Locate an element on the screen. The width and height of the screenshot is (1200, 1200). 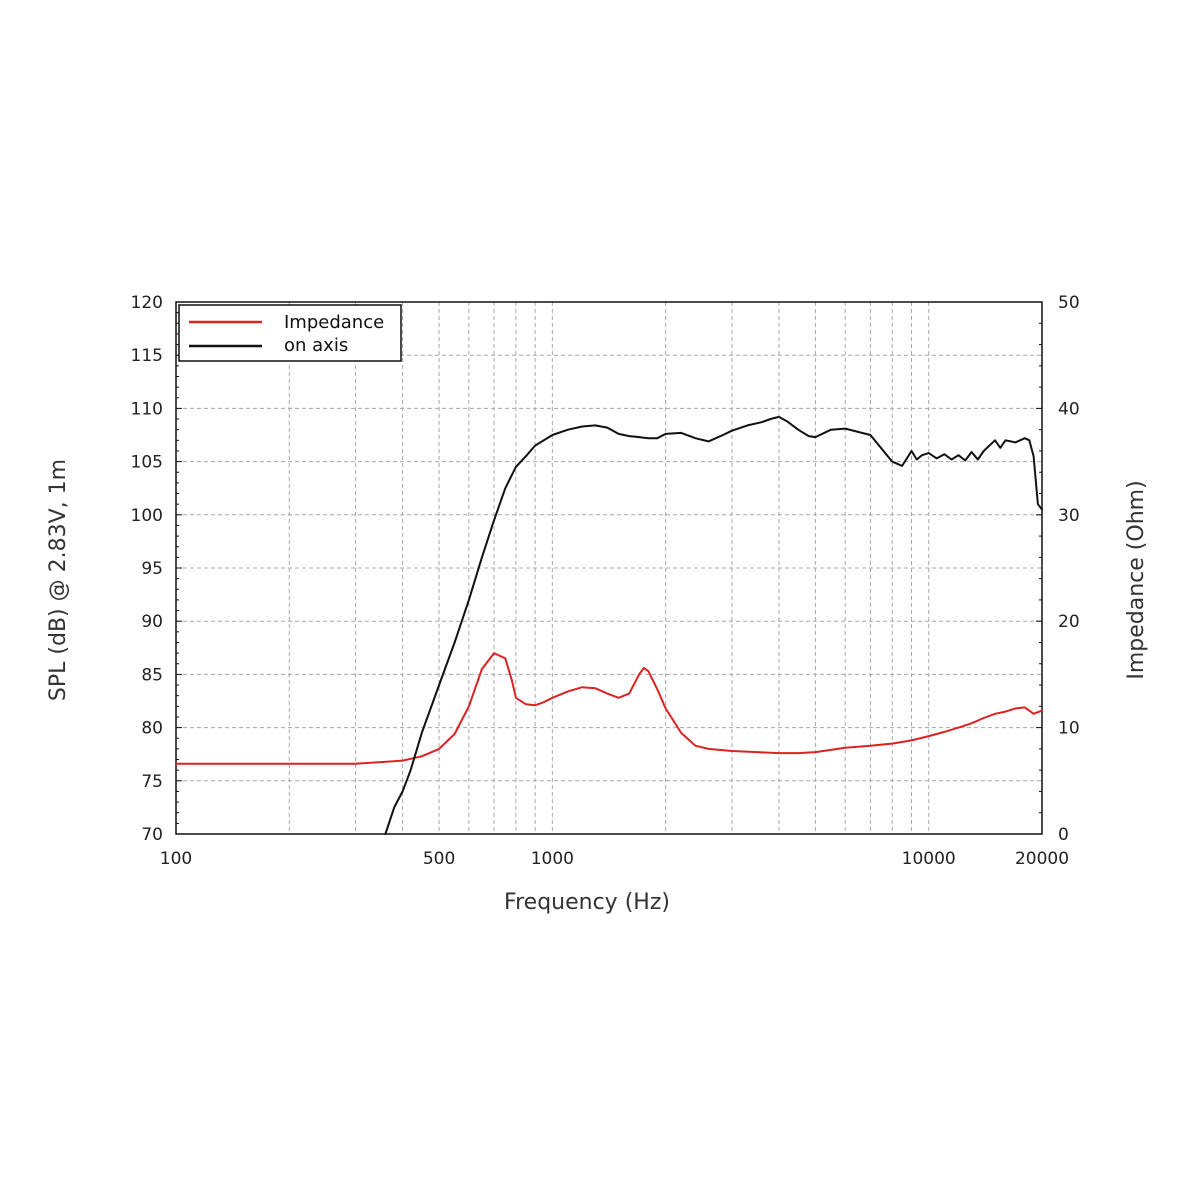
legend-box is located at coordinates (290, 333).